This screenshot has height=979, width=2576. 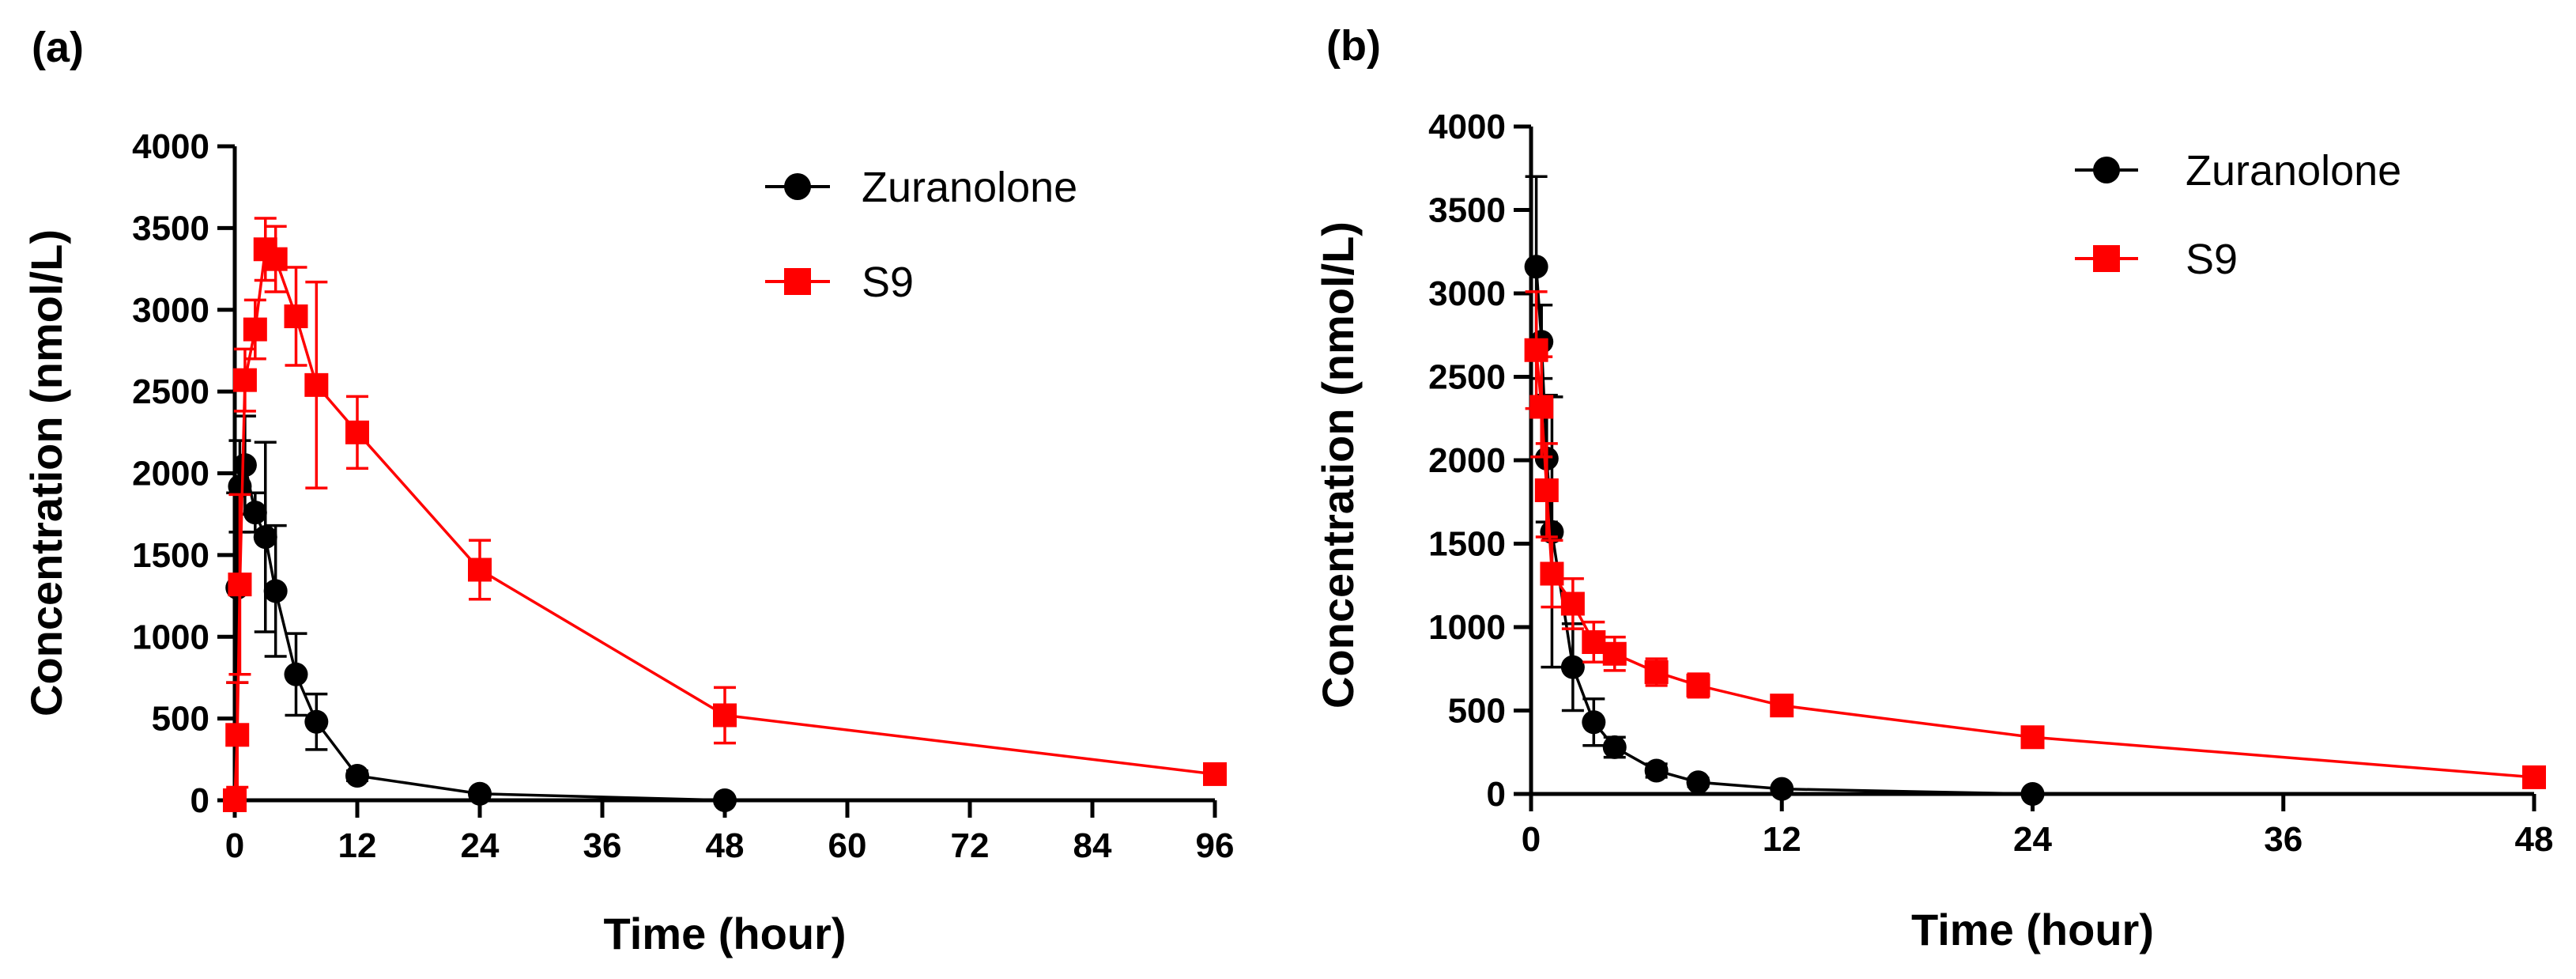 What do you see at coordinates (2156, 259) in the screenshot?
I see `panel-b-legend-s9: S9` at bounding box center [2156, 259].